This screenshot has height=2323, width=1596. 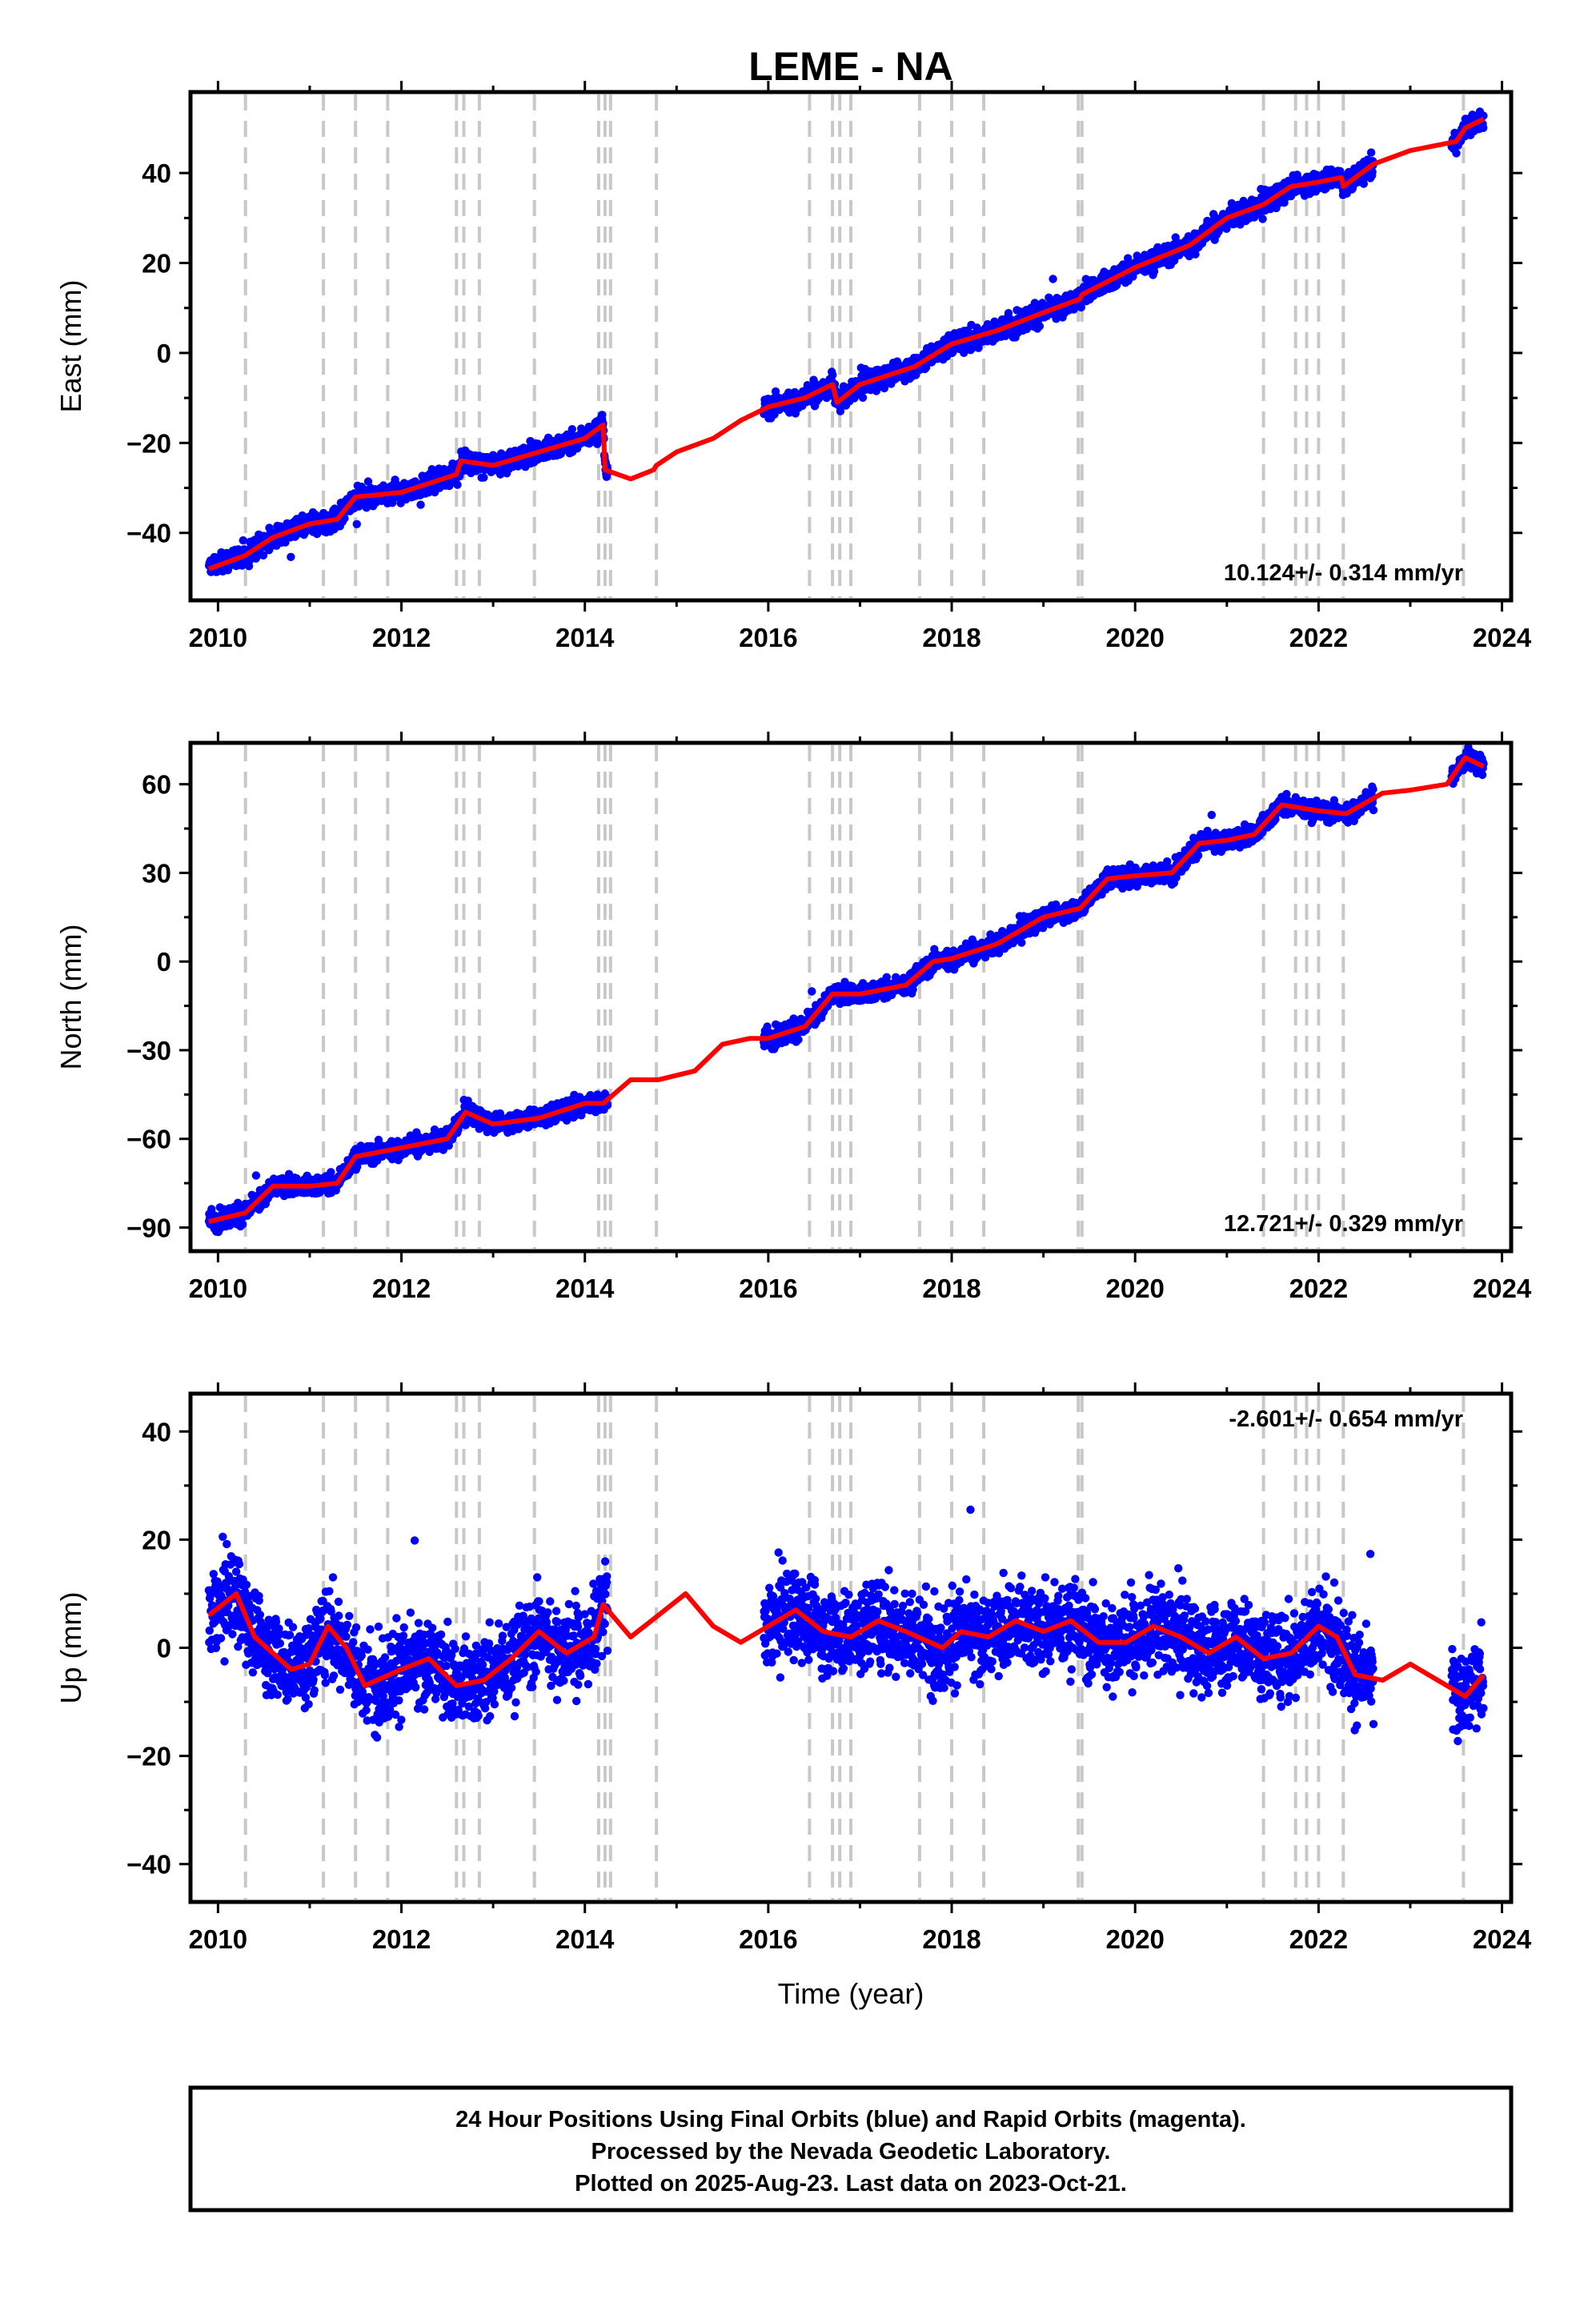 I want to click on x-tick-label: 2010, so click(x=218, y=637).